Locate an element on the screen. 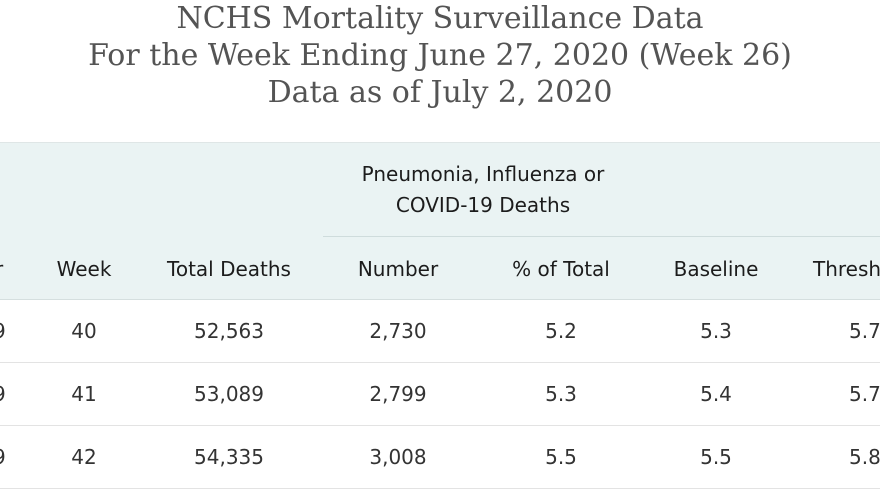  cell-number: 2,799 is located at coordinates (398, 394).